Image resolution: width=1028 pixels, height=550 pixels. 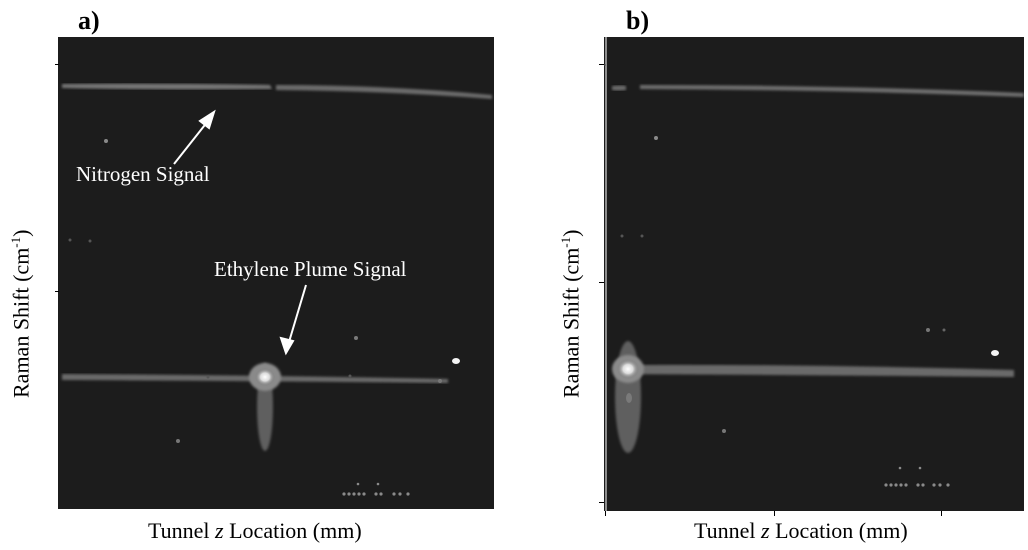 I want to click on panel-b-y-tick-top, so click(x=601, y=64).